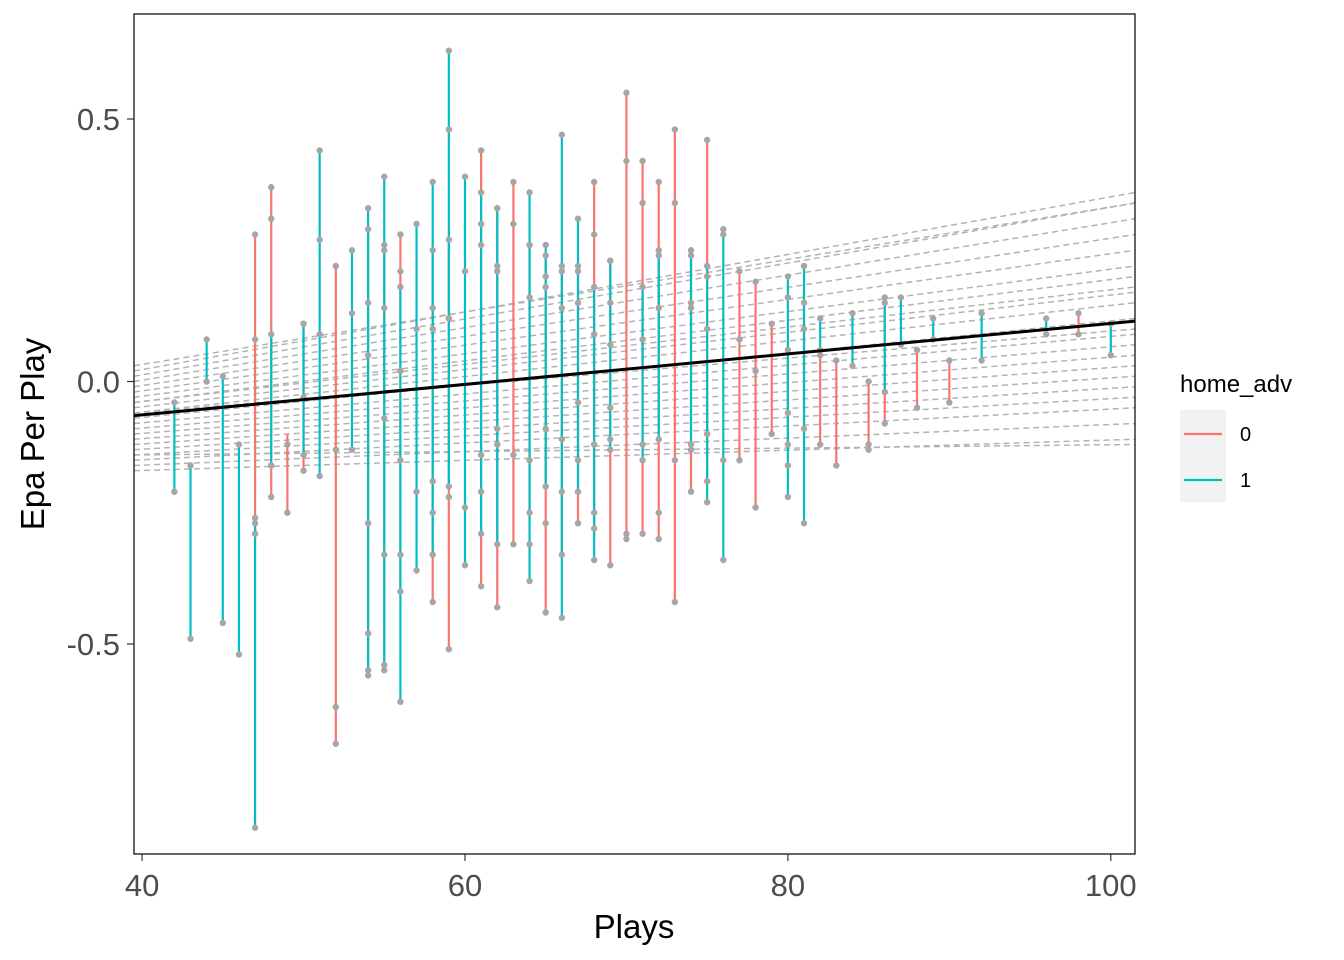  I want to click on y-axis-title: Epa Per Play, so click(32, 433).